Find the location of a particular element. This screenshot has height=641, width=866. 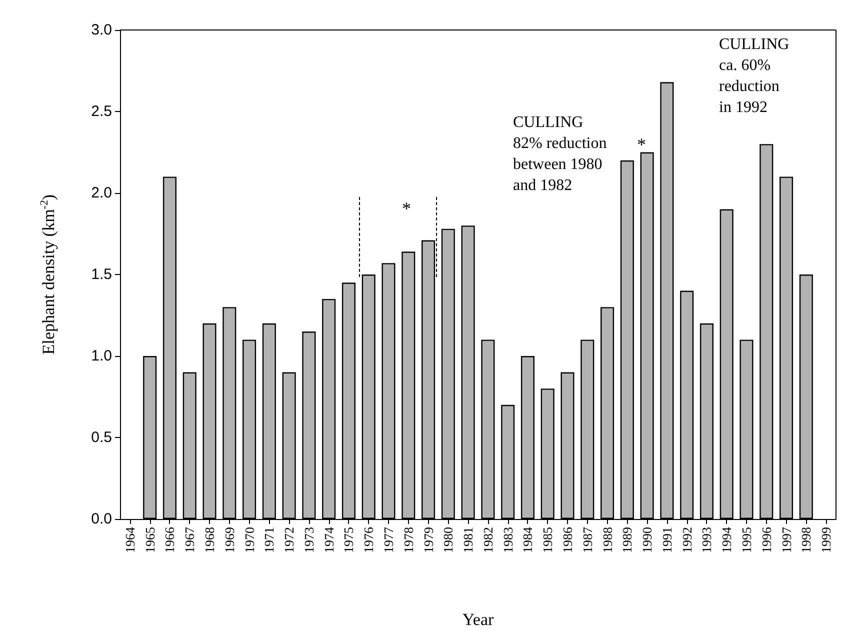

x-tick-label: 1988 is located at coordinates (607, 540).